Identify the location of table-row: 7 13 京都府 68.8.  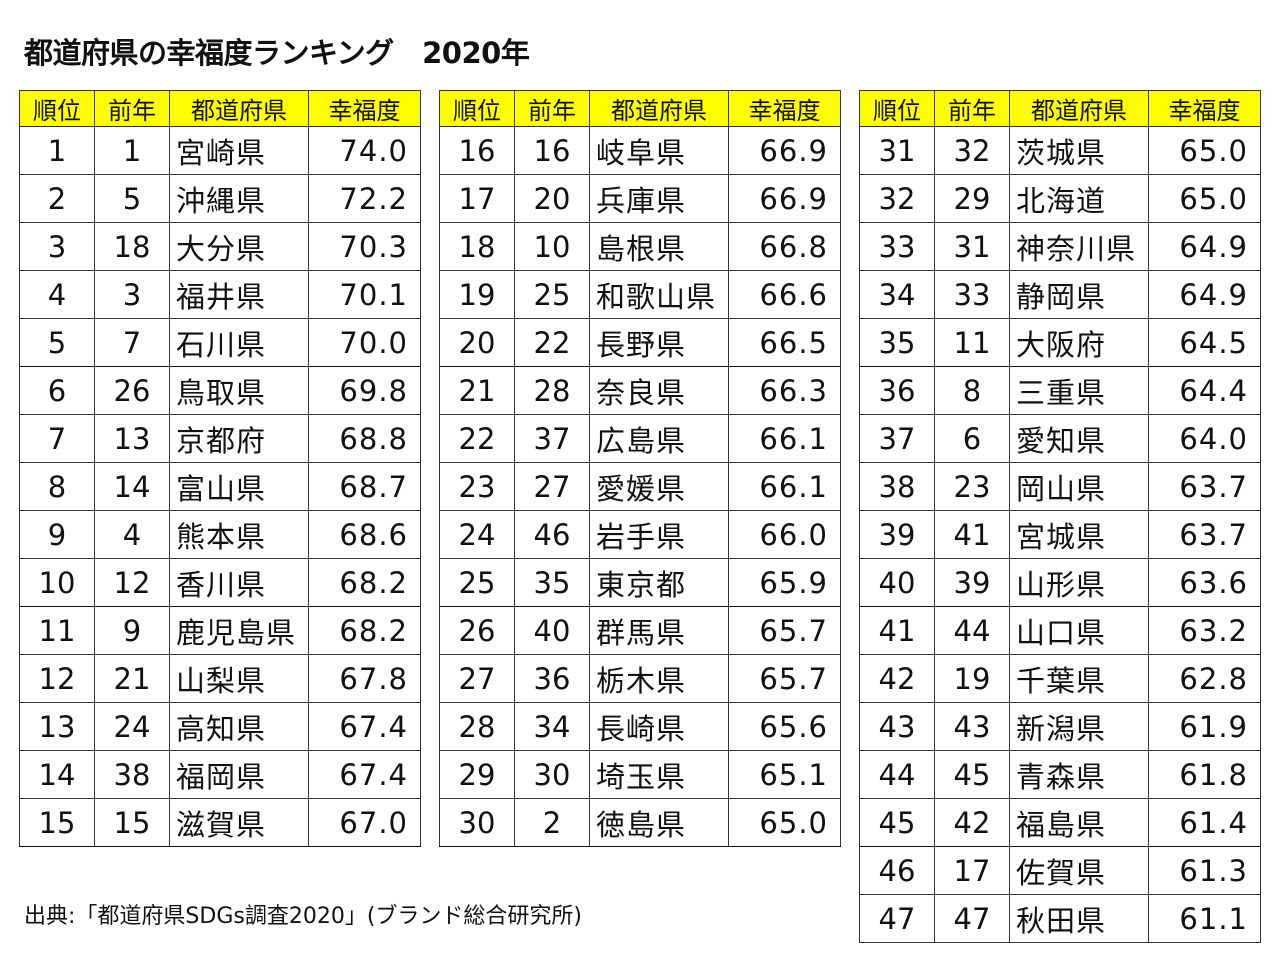
(220, 438).